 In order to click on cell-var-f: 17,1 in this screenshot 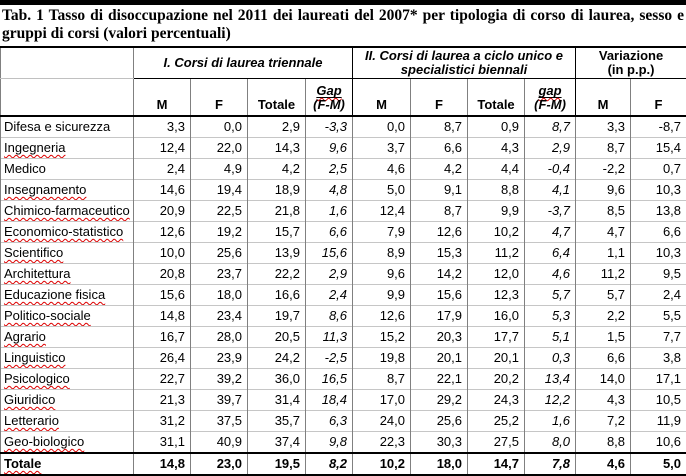, I will do `click(658, 379)`.